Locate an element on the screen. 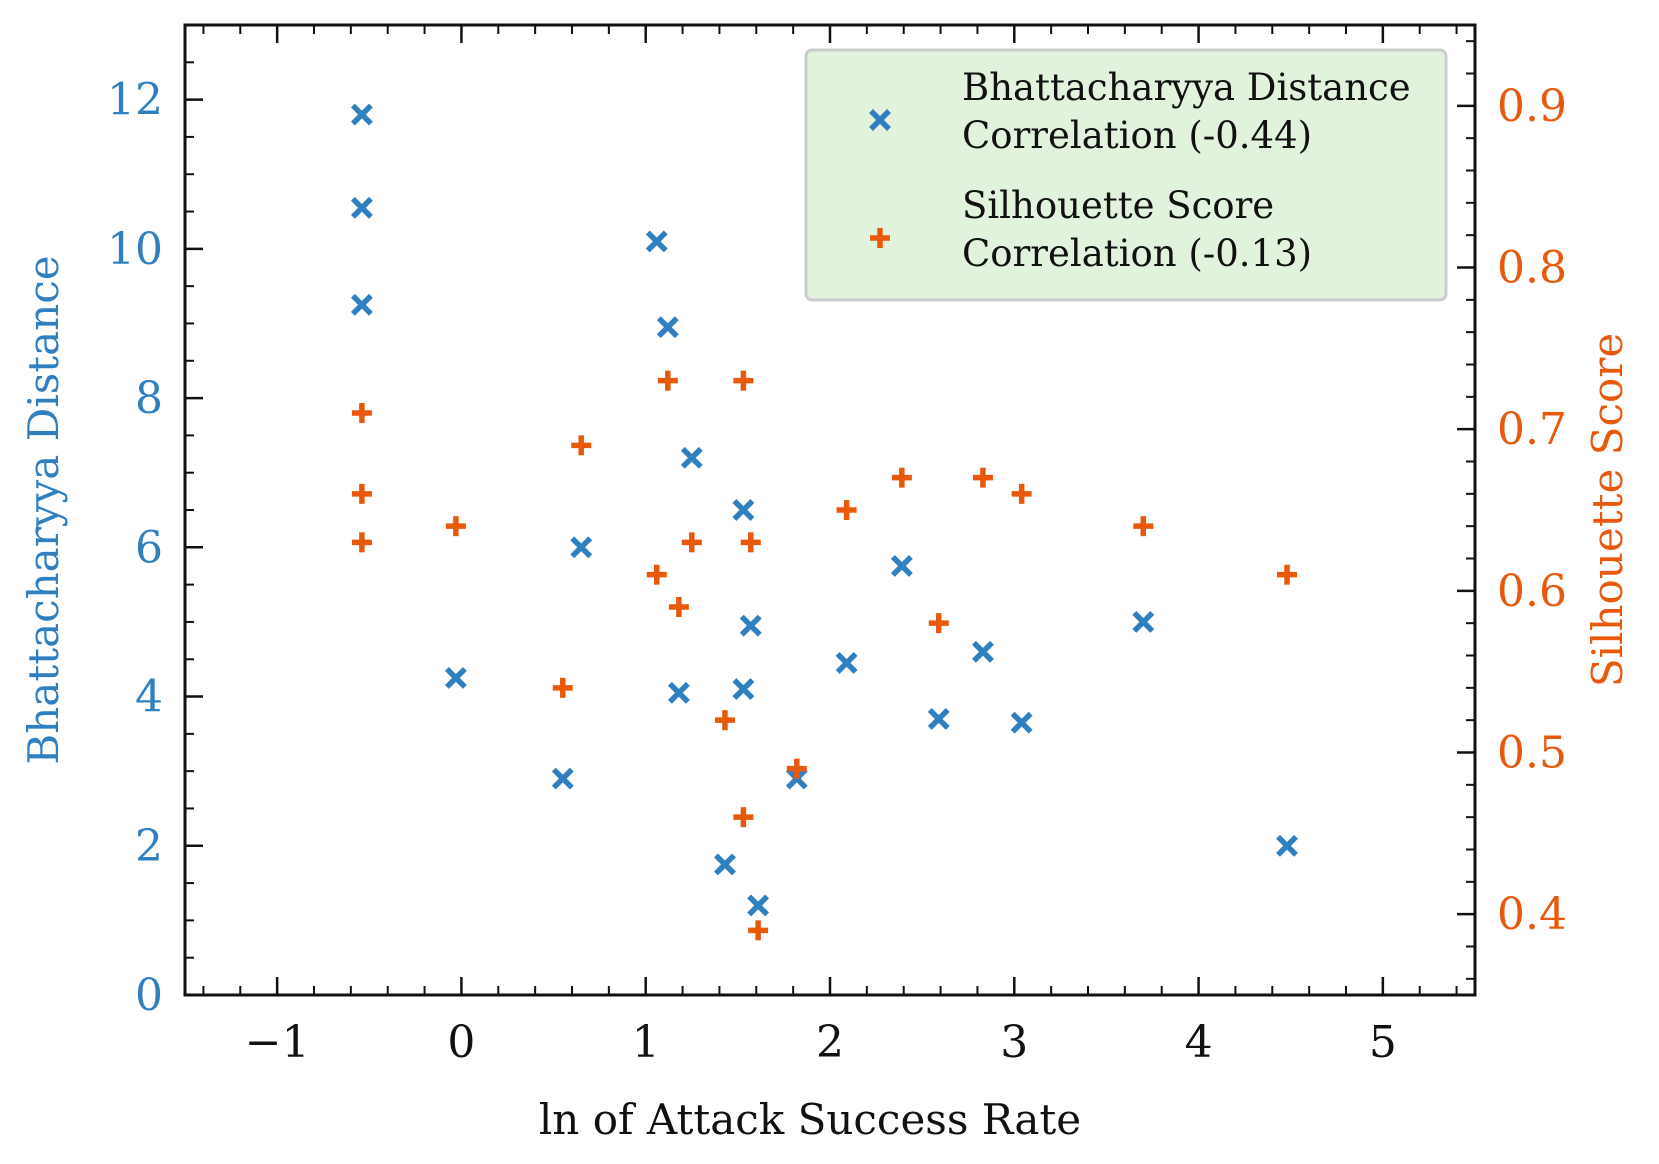 The width and height of the screenshot is (1659, 1164). x-tick-label: 3 is located at coordinates (1014, 1042).